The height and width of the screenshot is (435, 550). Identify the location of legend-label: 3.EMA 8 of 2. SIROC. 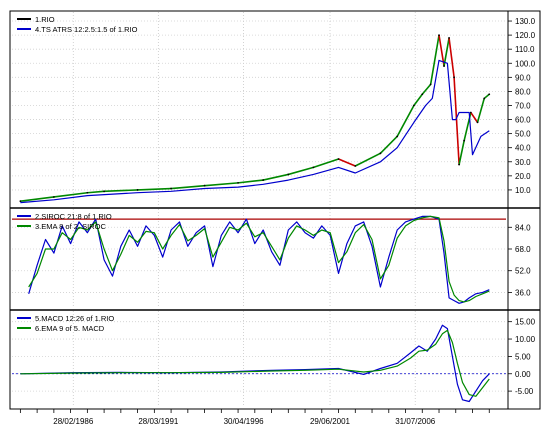
(70, 226).